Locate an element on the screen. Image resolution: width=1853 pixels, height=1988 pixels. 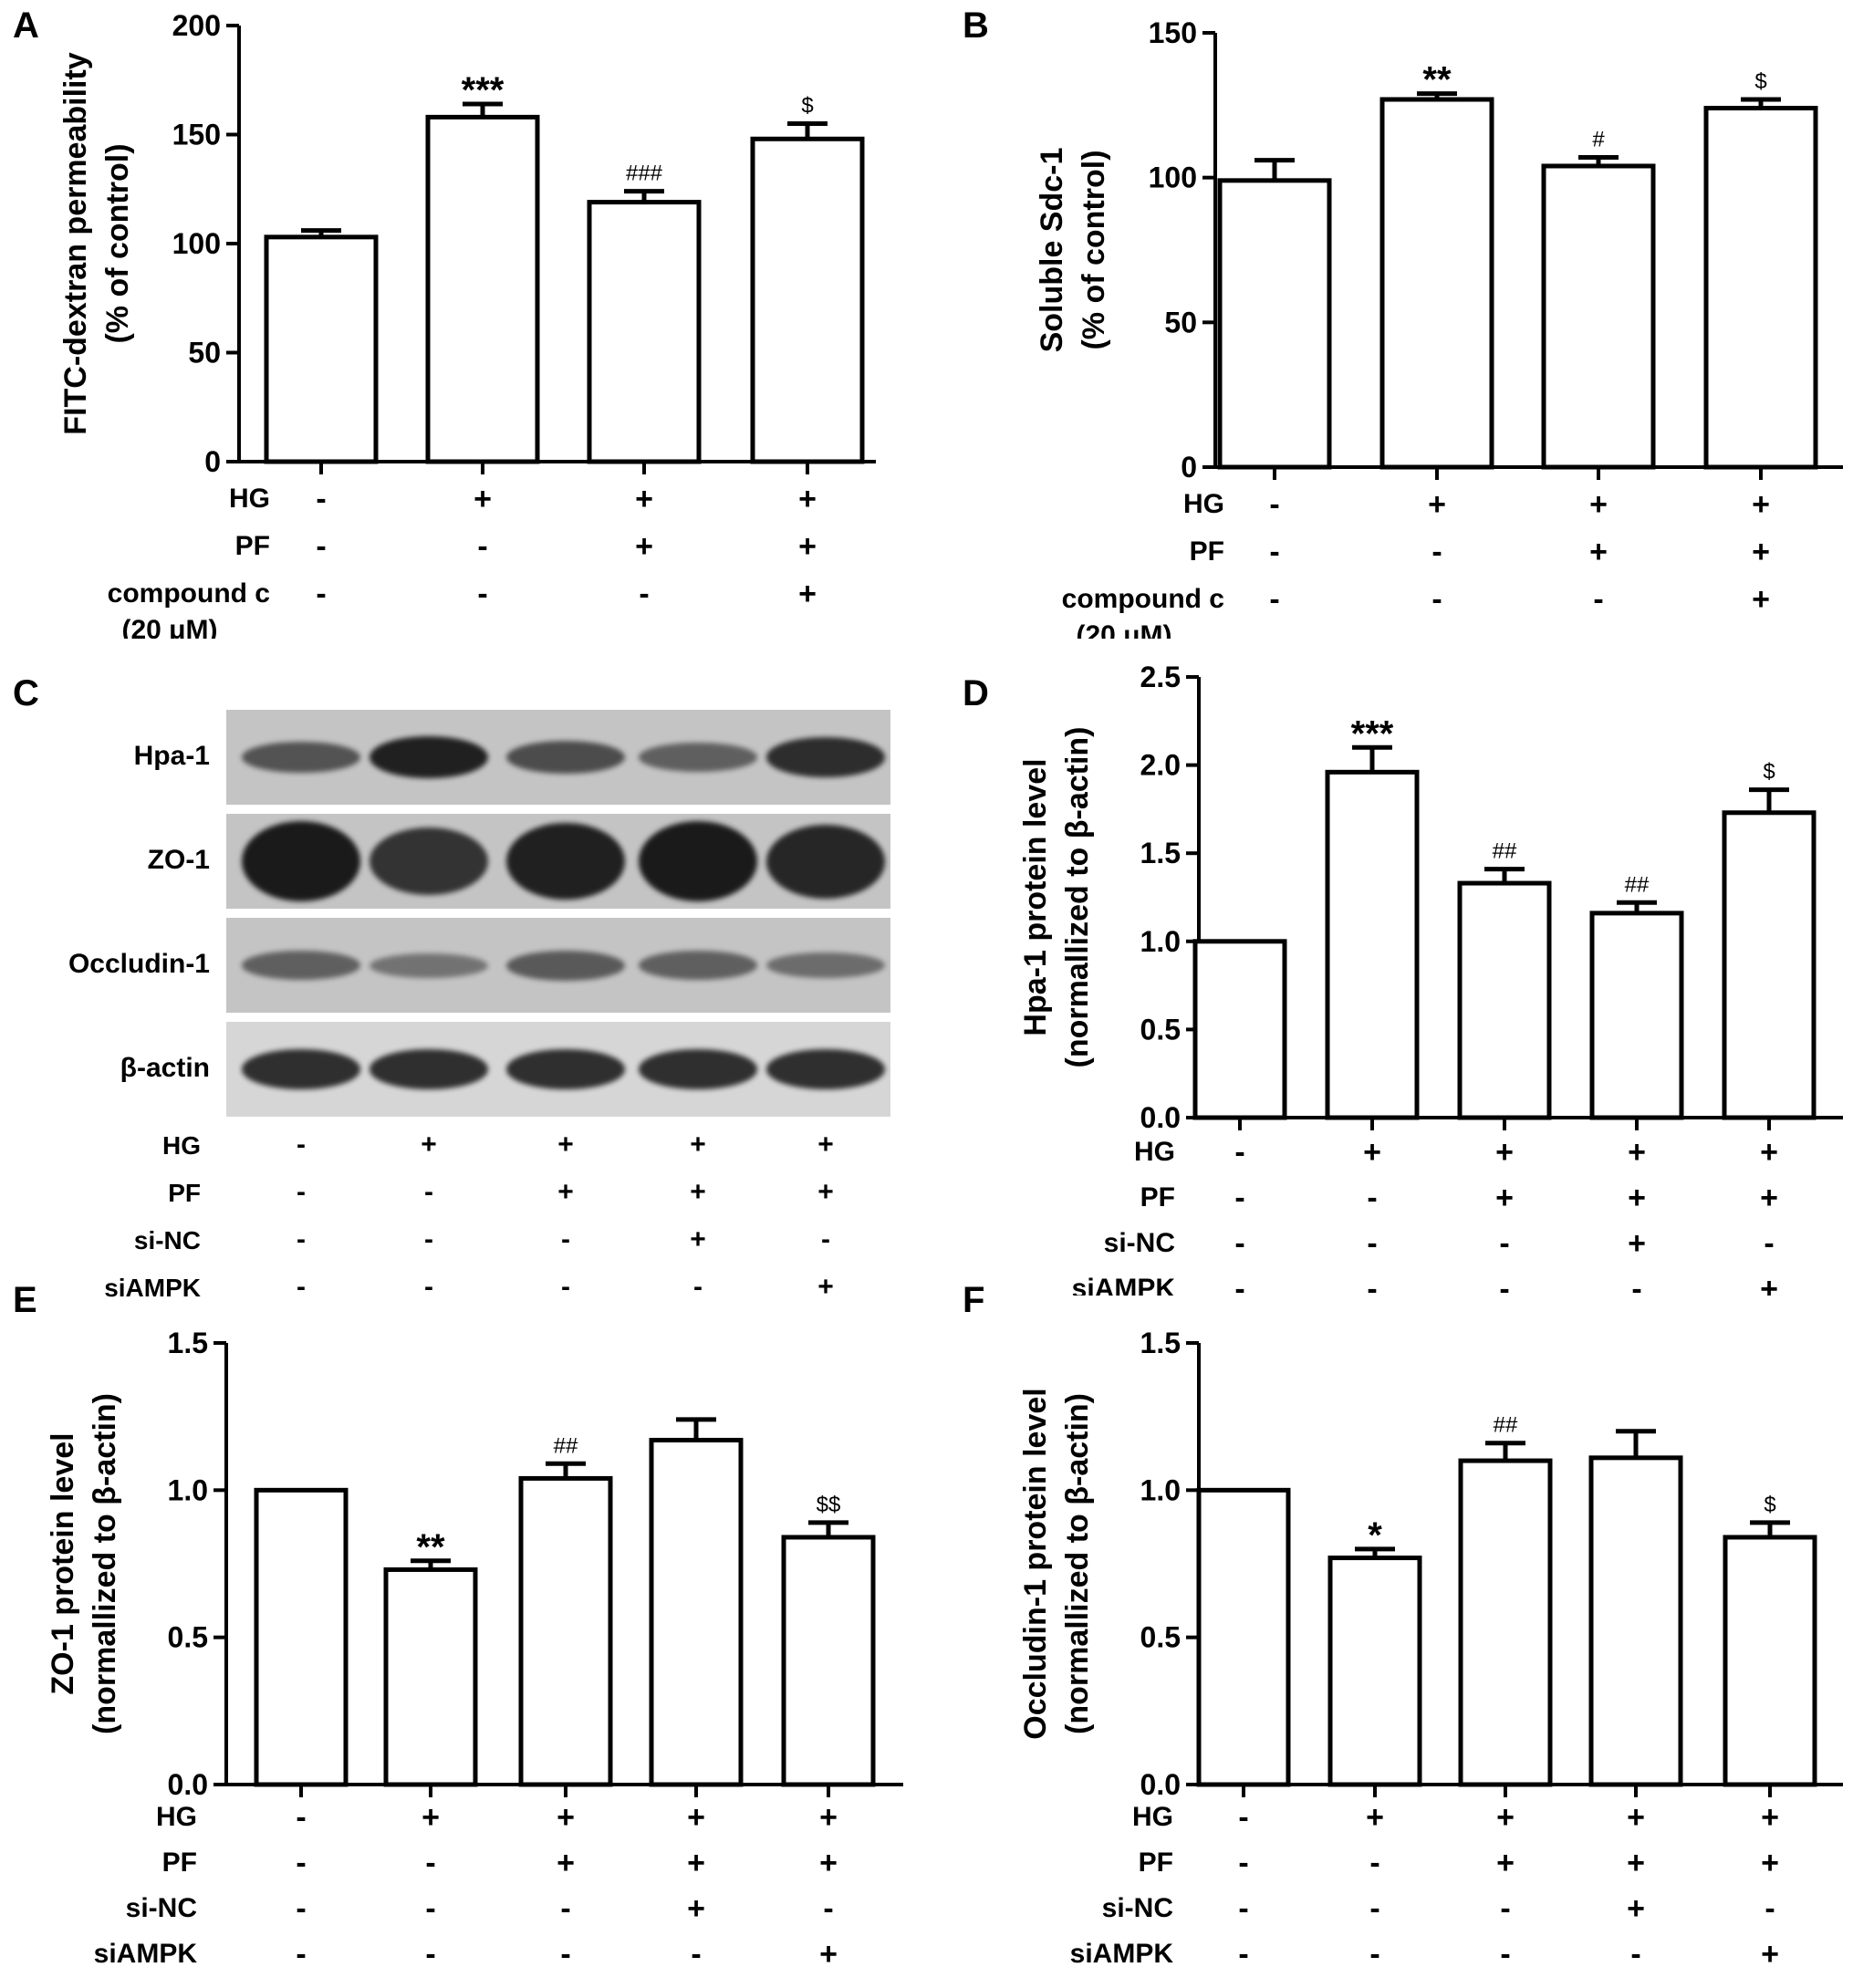
significance-label: * is located at coordinates (1375, 1535).